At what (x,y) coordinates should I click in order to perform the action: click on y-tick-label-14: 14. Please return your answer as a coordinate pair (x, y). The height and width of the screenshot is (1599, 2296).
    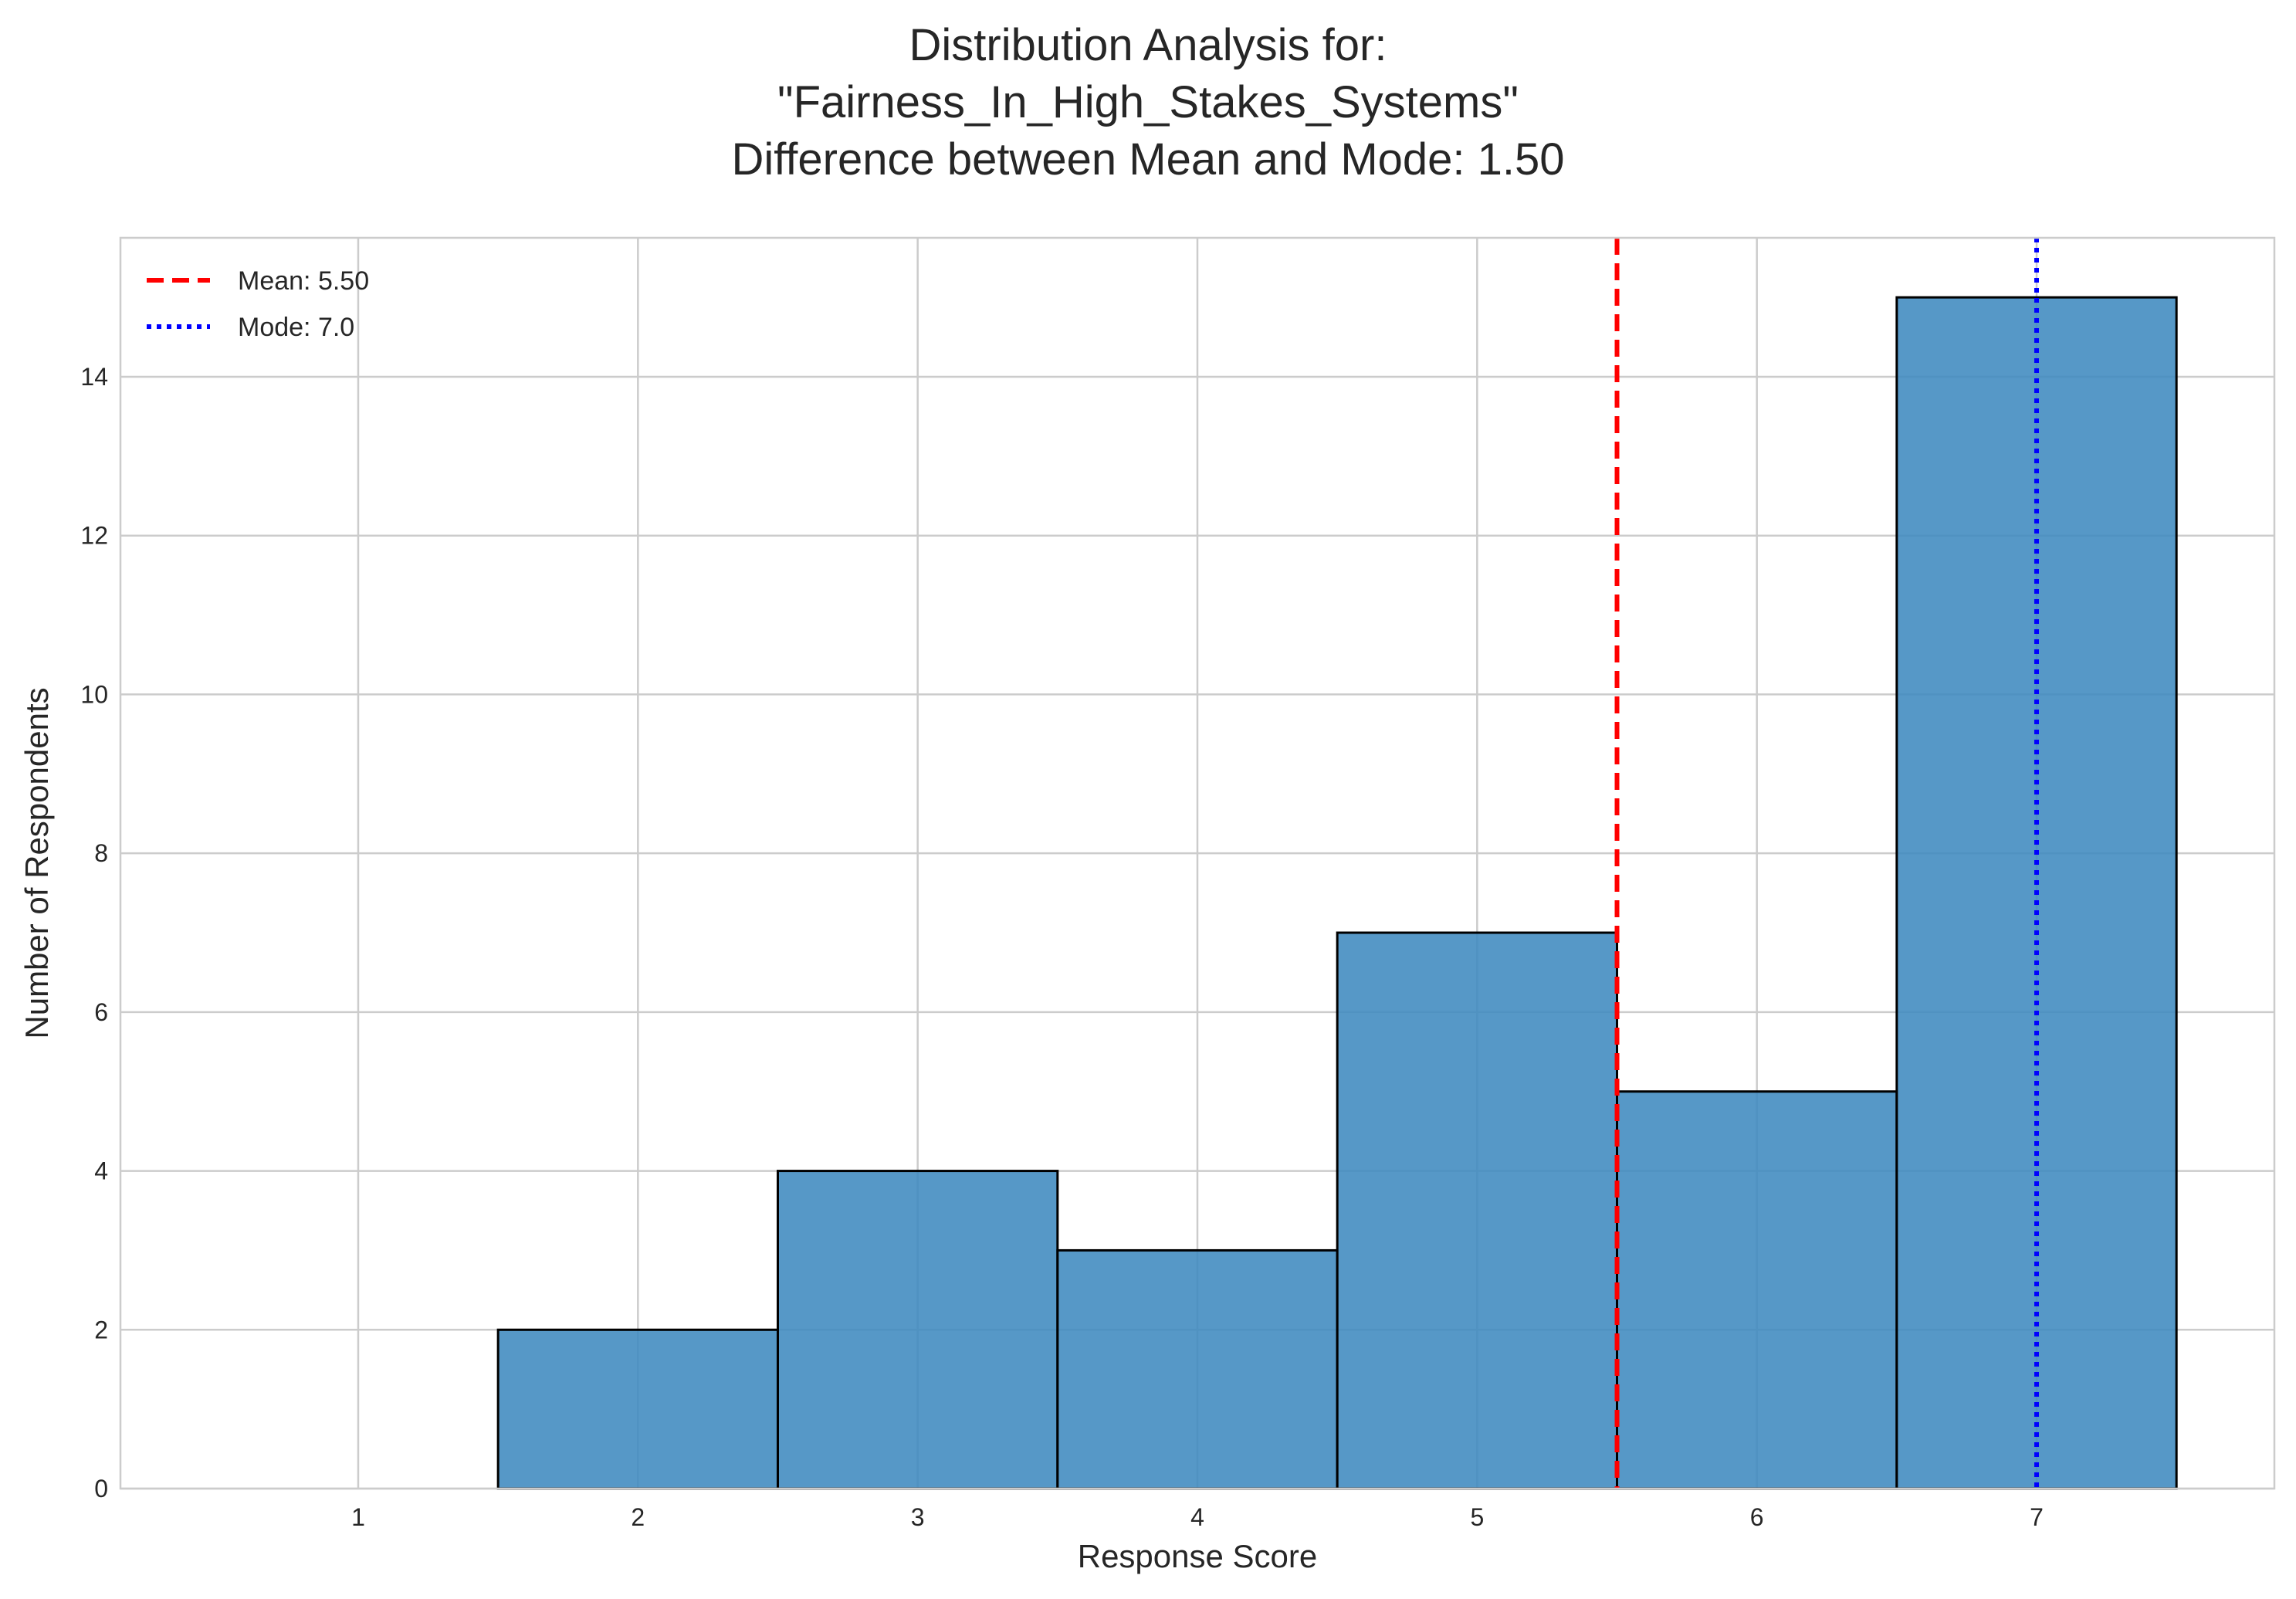
    Looking at the image, I should click on (94, 377).